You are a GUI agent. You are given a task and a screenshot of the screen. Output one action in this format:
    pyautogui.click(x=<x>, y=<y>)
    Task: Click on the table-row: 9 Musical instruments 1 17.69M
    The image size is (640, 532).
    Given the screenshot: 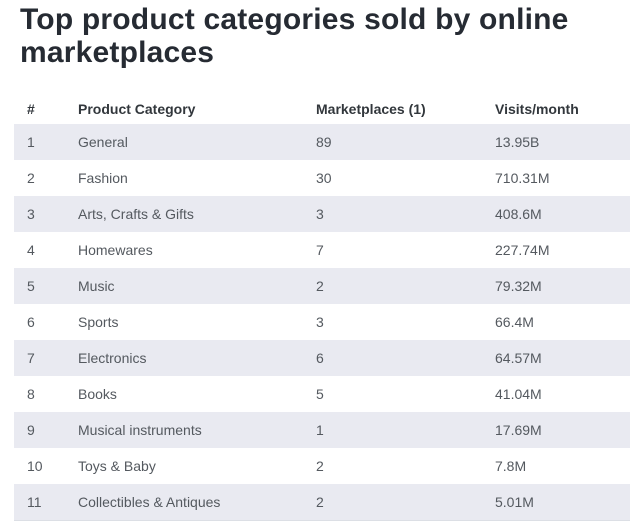 What is the action you would take?
    pyautogui.click(x=322, y=430)
    